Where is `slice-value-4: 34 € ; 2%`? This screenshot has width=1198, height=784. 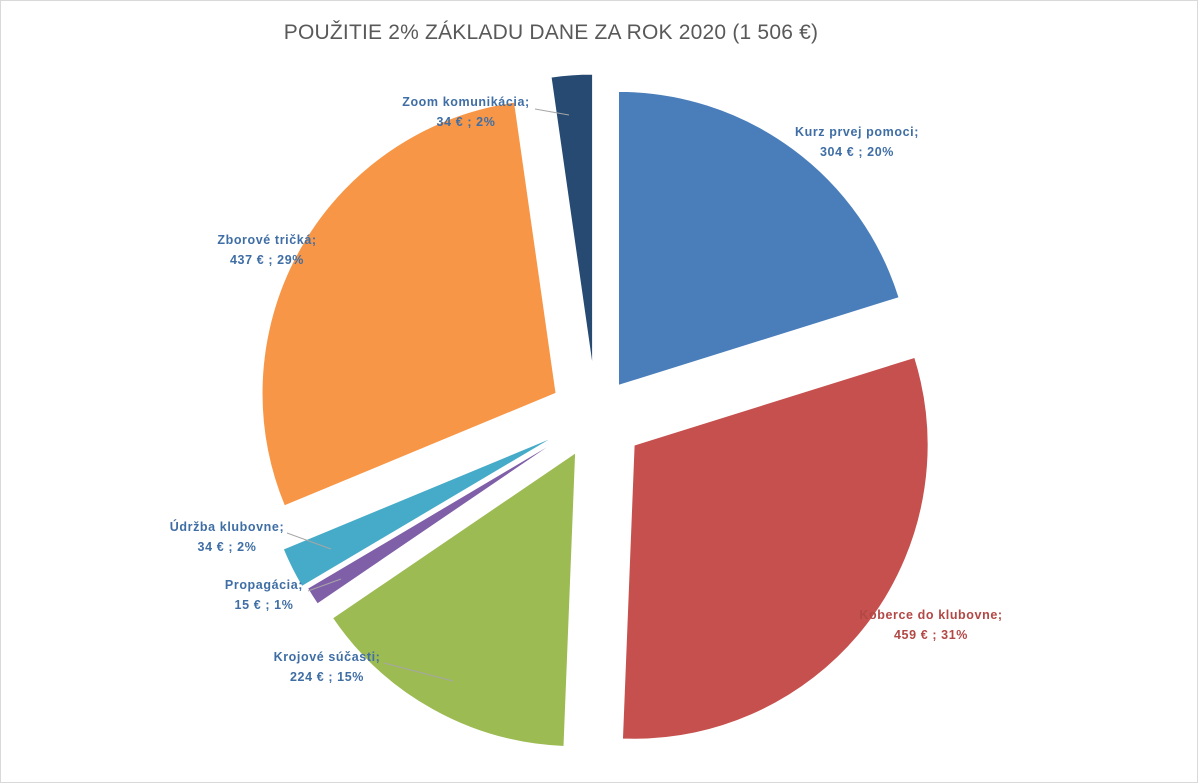 slice-value-4: 34 € ; 2% is located at coordinates (227, 547).